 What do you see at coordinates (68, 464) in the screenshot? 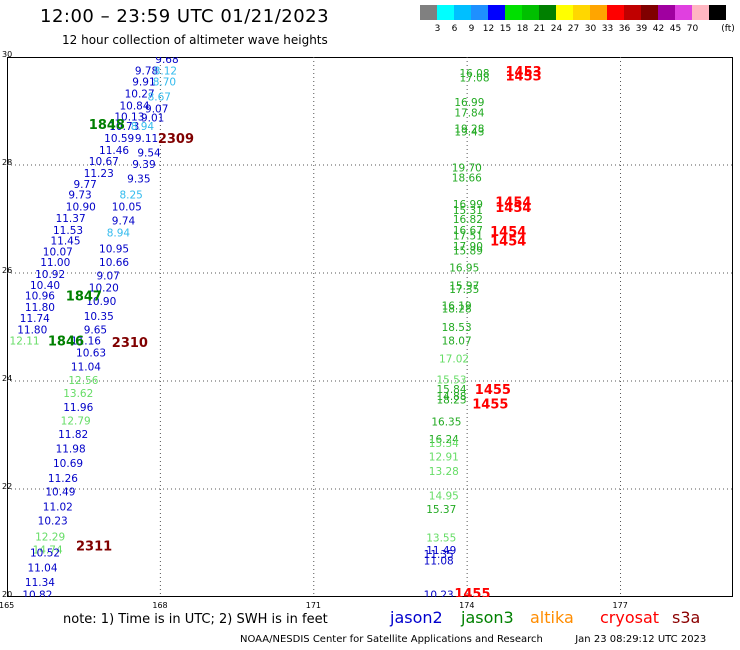
I see `wave-height-label: 10.69` at bounding box center [68, 464].